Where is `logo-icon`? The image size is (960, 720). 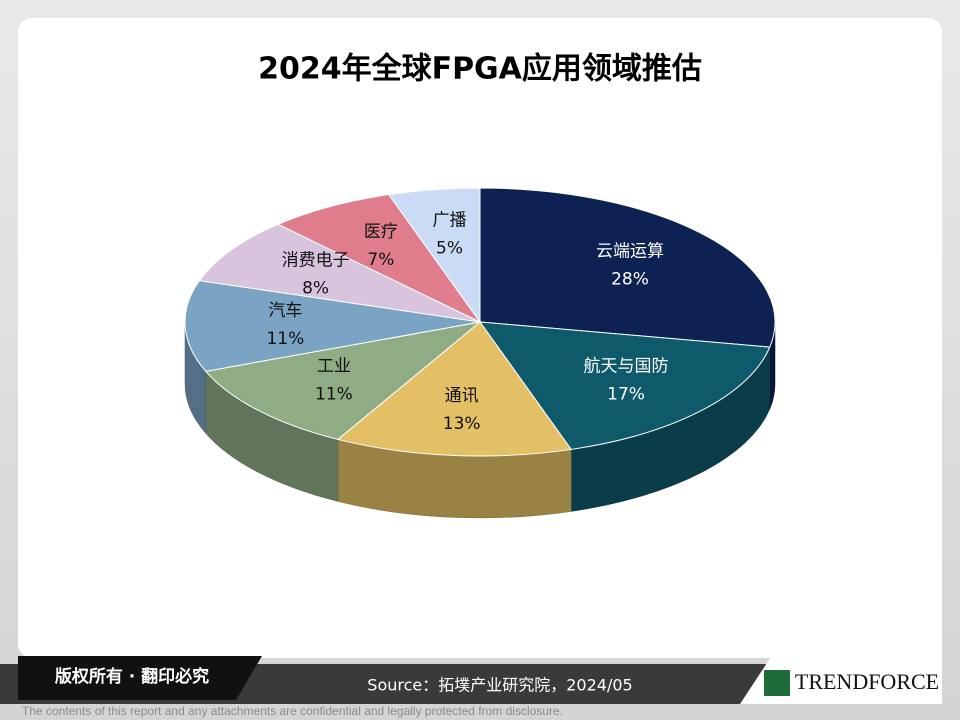 logo-icon is located at coordinates (777, 683).